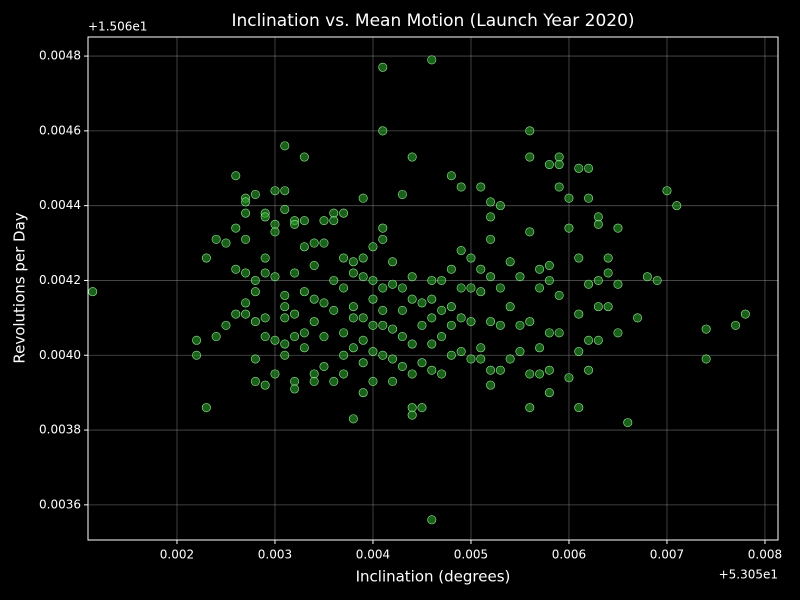 The width and height of the screenshot is (800, 600). I want to click on x-axis-label: Inclination (degrees), so click(433, 577).